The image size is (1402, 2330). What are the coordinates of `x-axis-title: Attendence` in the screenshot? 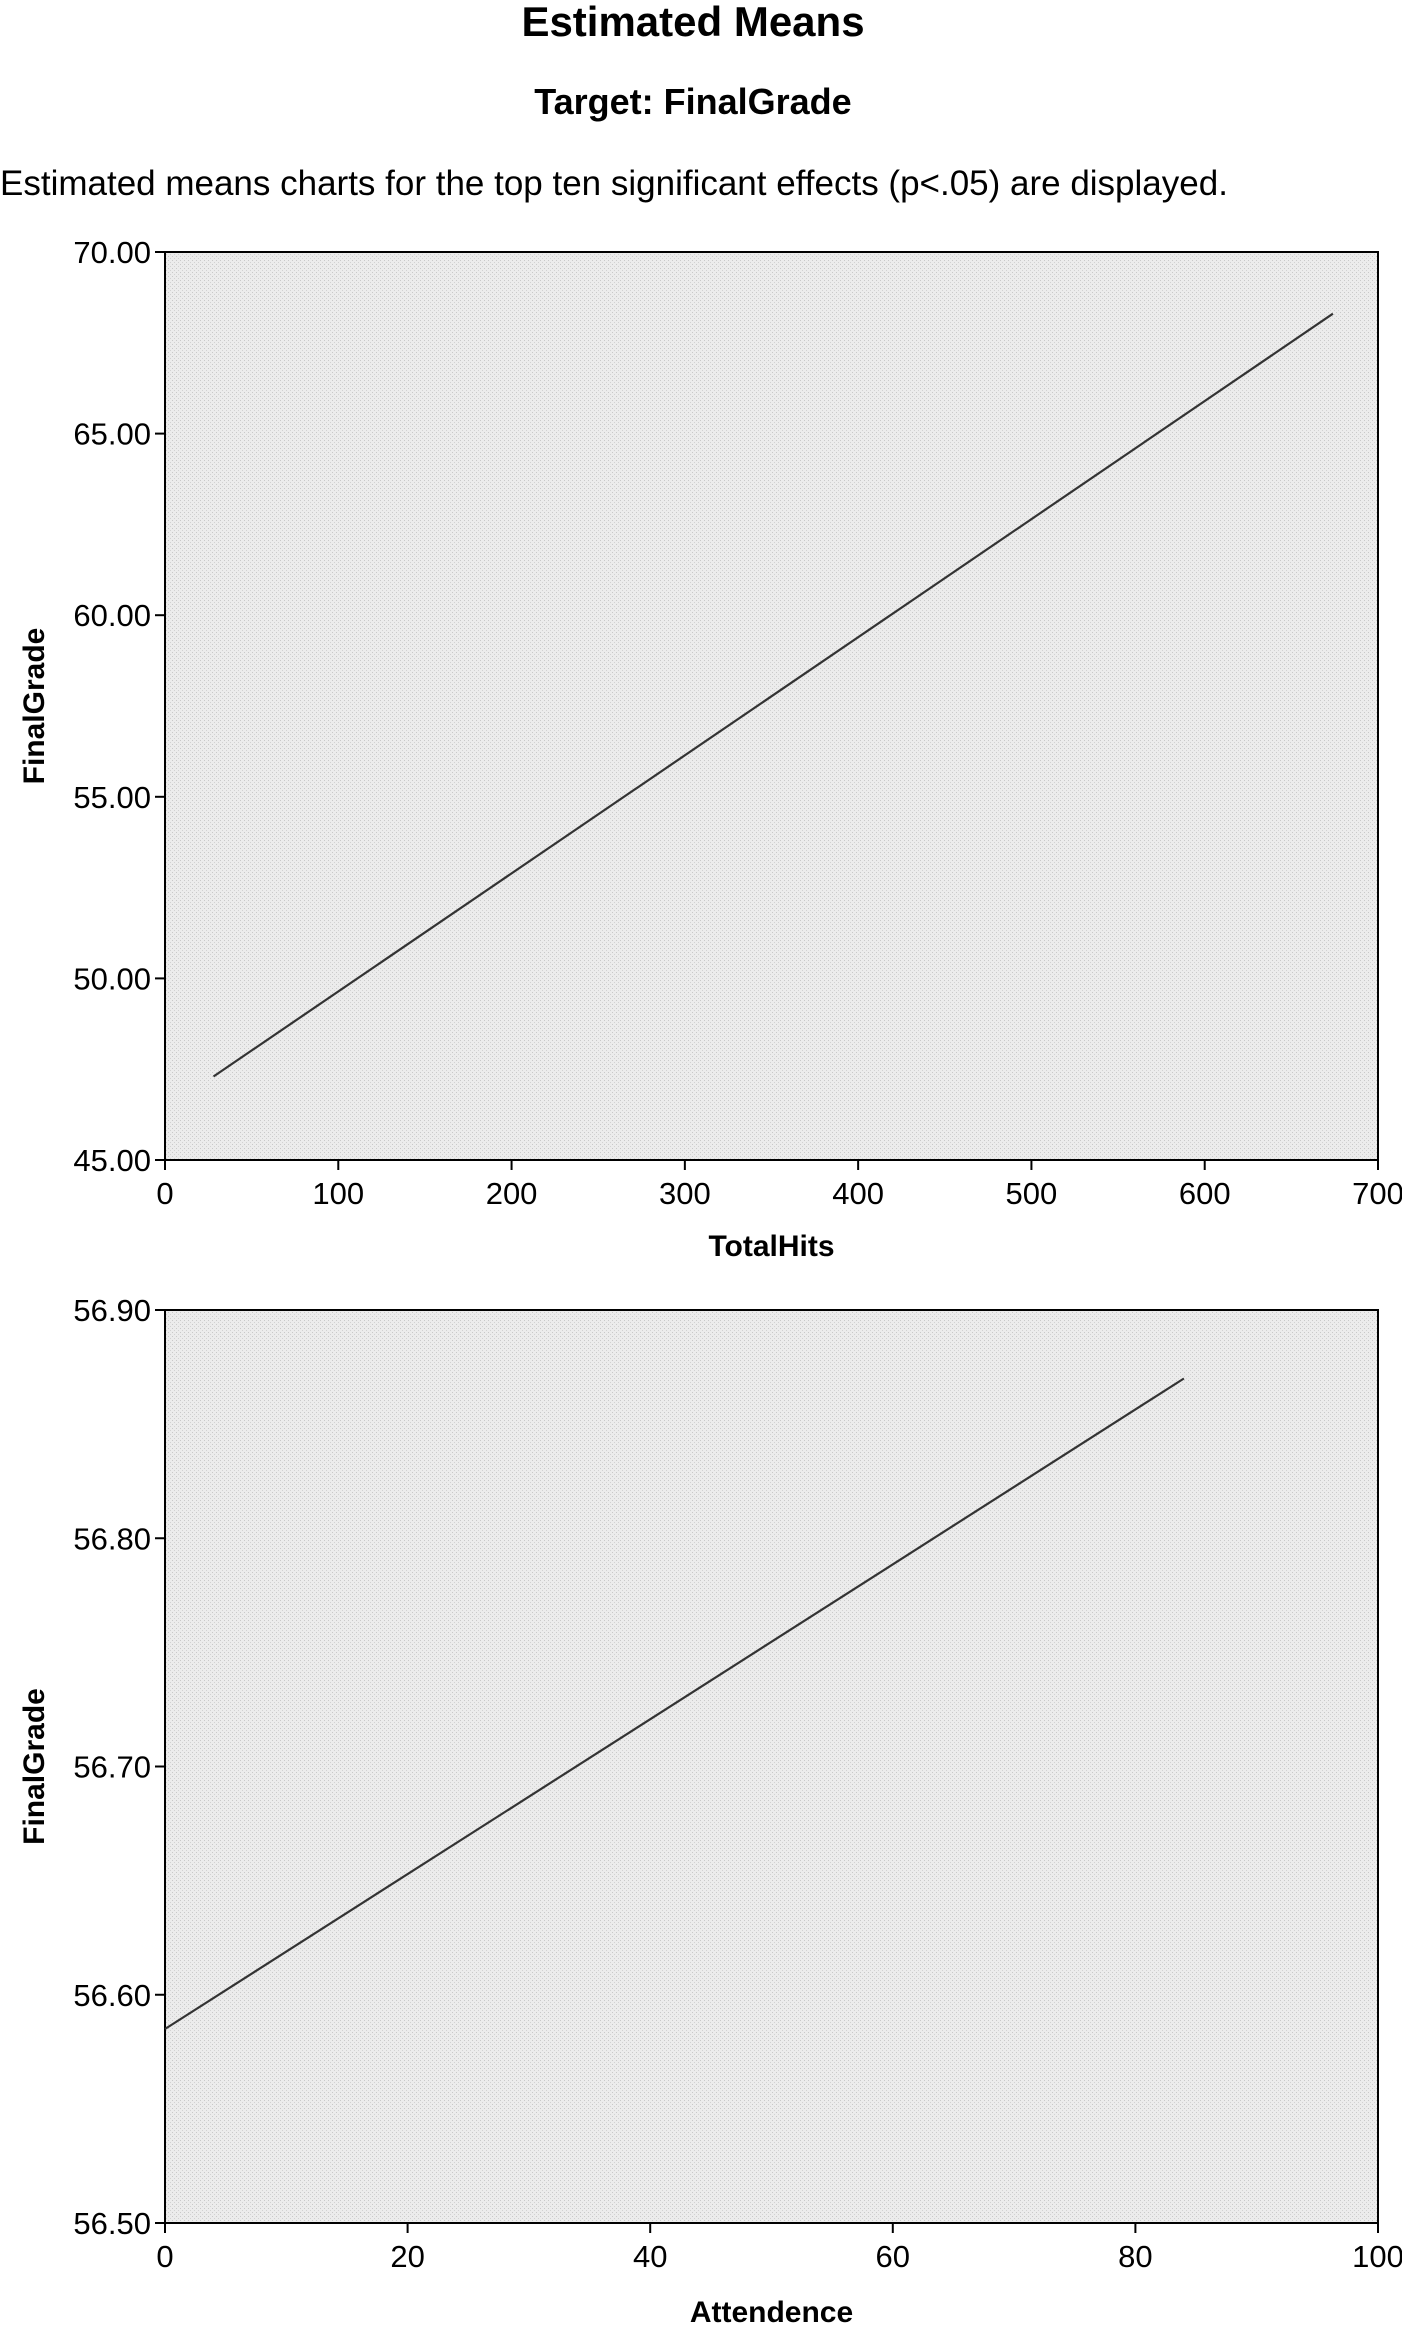 It's located at (771, 2312).